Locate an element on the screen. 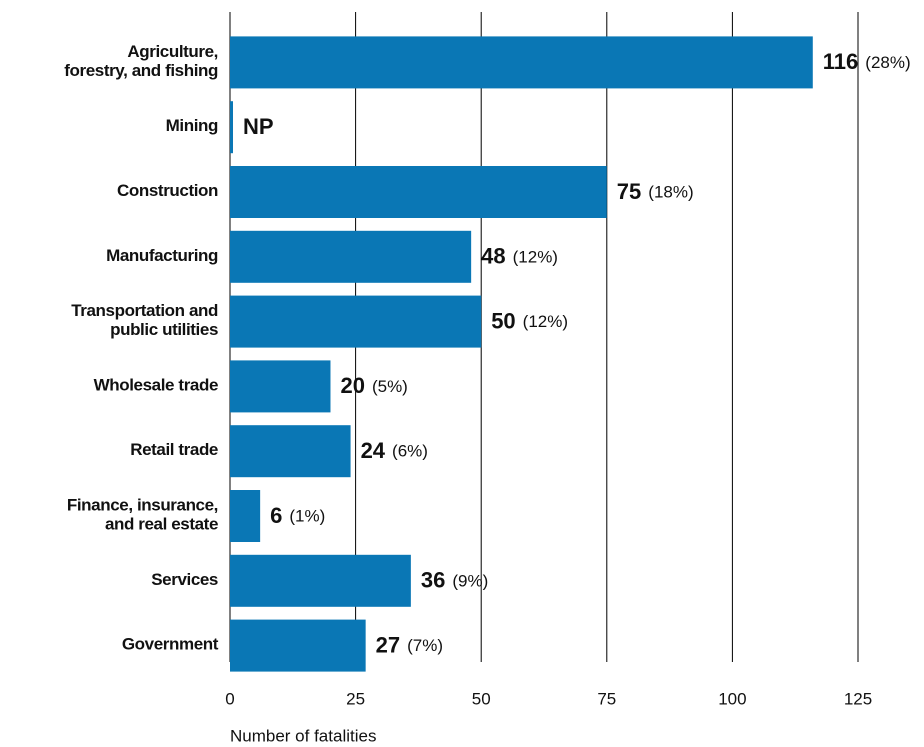 The width and height of the screenshot is (924, 747). value-label: 27 is located at coordinates (388, 644).